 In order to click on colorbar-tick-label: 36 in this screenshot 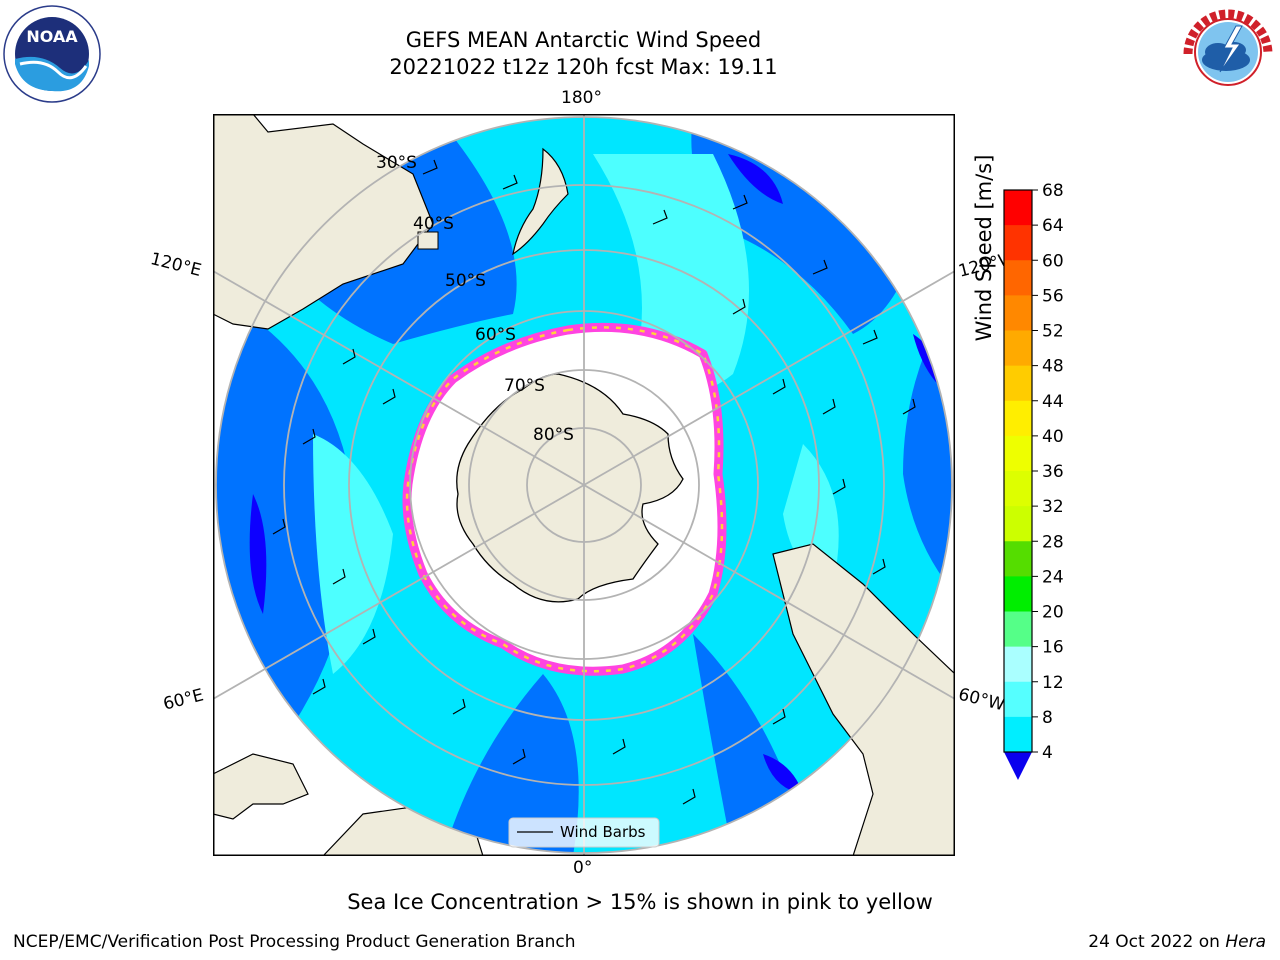, I will do `click(1053, 472)`.